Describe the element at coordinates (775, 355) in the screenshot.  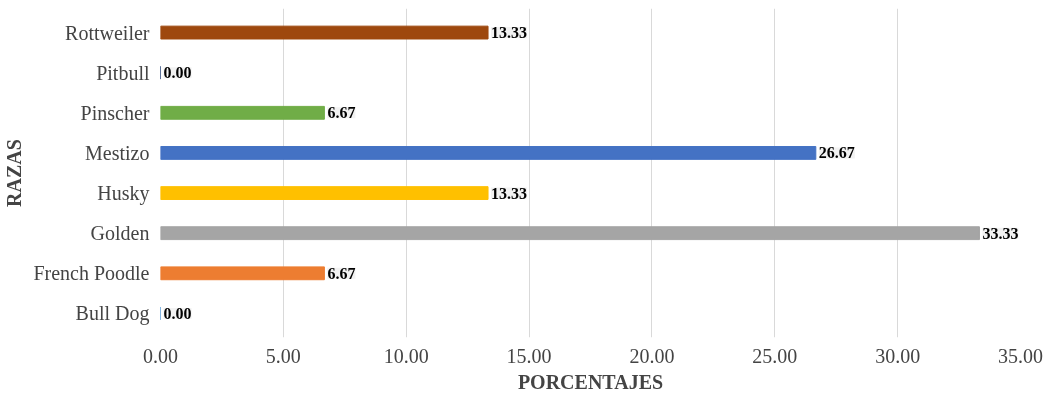
I see `x-tick-label: 25.00` at that location.